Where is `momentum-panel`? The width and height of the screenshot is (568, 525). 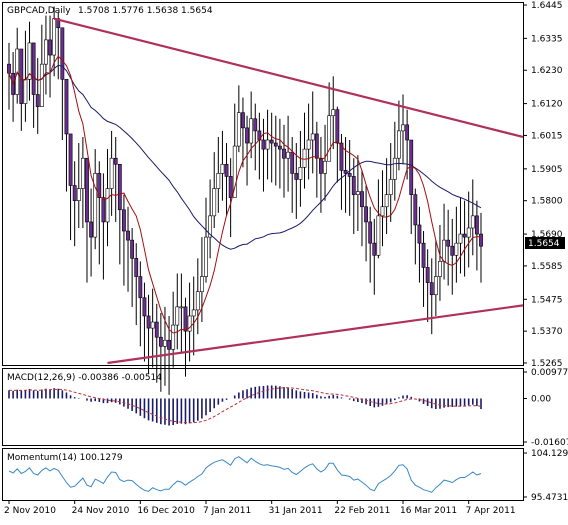
momentum-panel is located at coordinates (263, 474).